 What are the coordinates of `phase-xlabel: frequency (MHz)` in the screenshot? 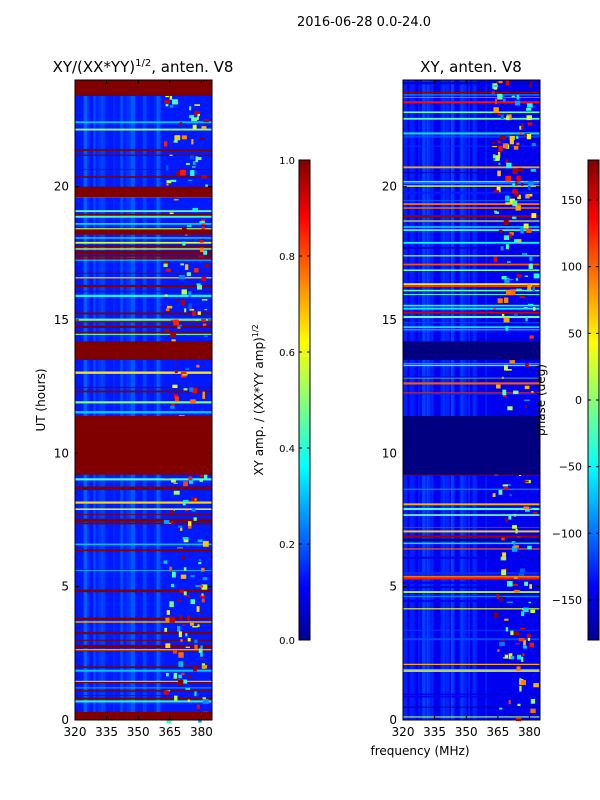 It's located at (419, 751).